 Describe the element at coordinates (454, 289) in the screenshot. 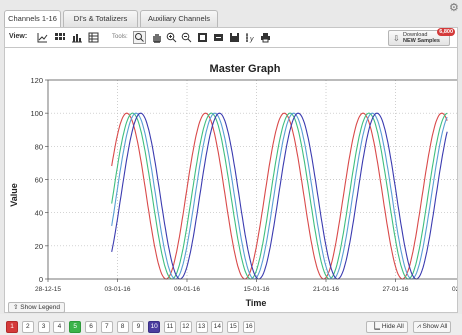

I see `x-tick-label: 02-02-16` at that location.